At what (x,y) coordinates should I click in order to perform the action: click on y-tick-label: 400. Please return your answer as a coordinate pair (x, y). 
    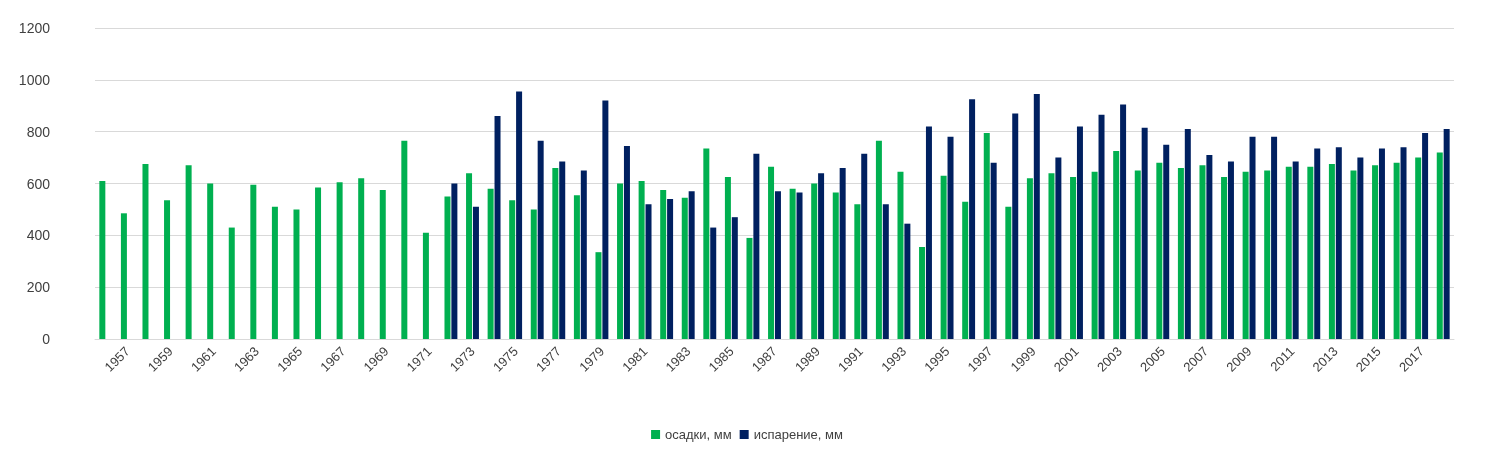
    Looking at the image, I should click on (38, 235).